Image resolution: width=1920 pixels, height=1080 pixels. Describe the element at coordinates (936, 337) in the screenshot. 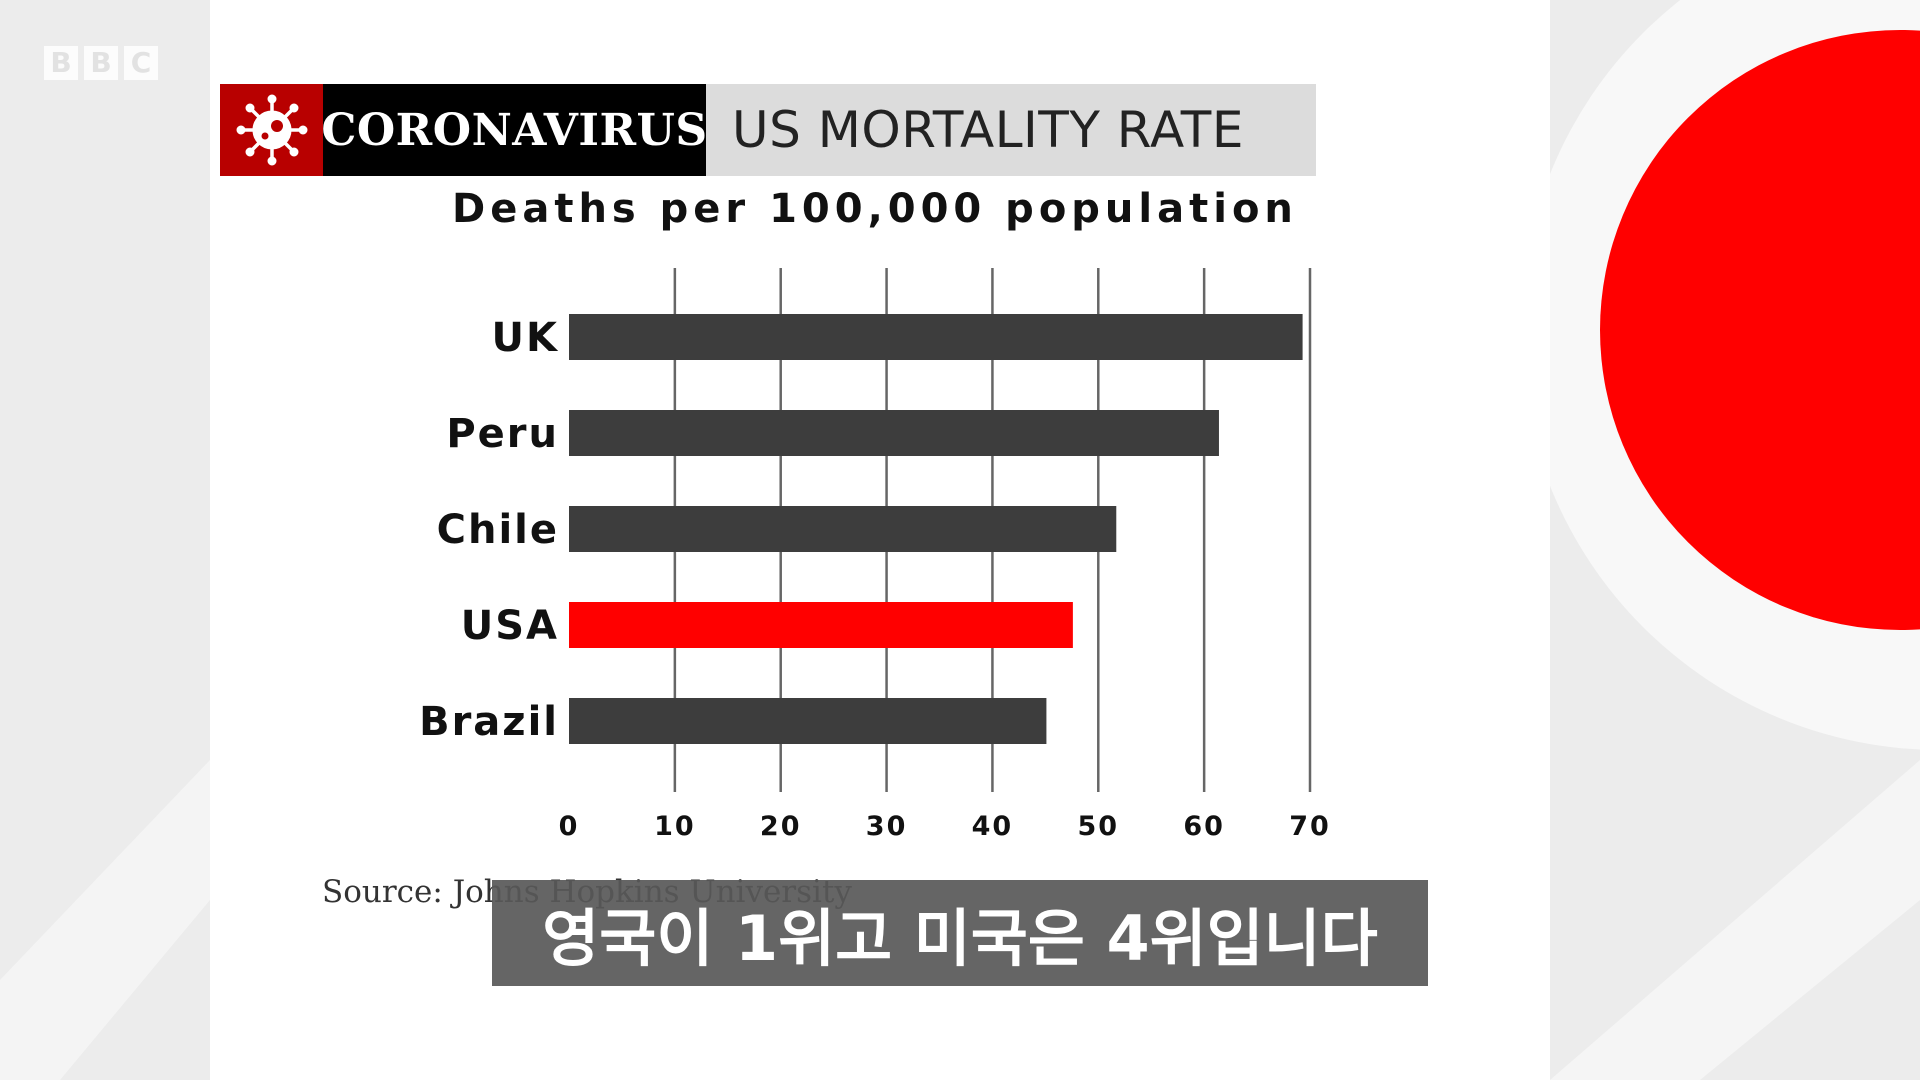

I see `bar-uk` at that location.